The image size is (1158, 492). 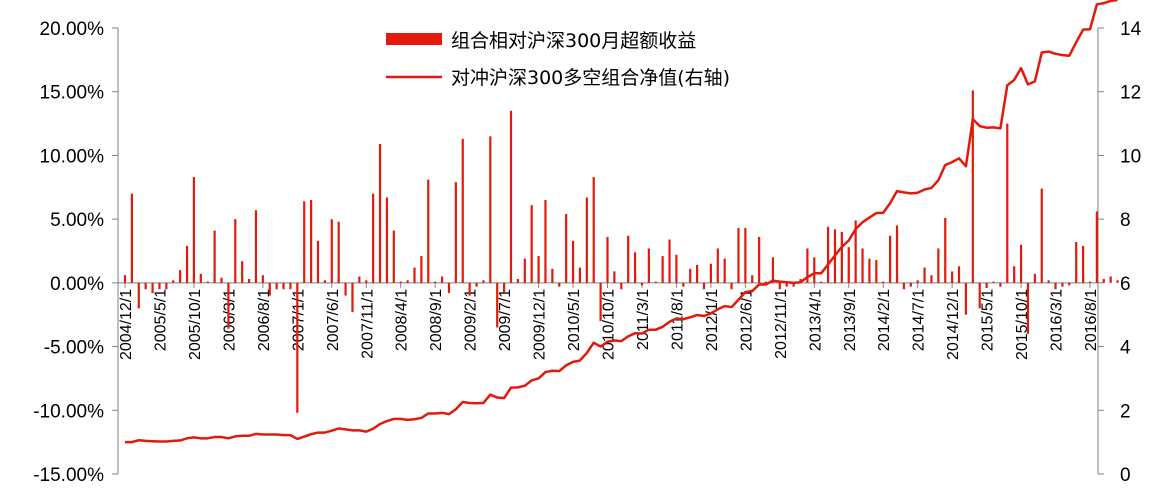 I want to click on x-tick-label: 2015/10/1, so click(x=1022, y=324).